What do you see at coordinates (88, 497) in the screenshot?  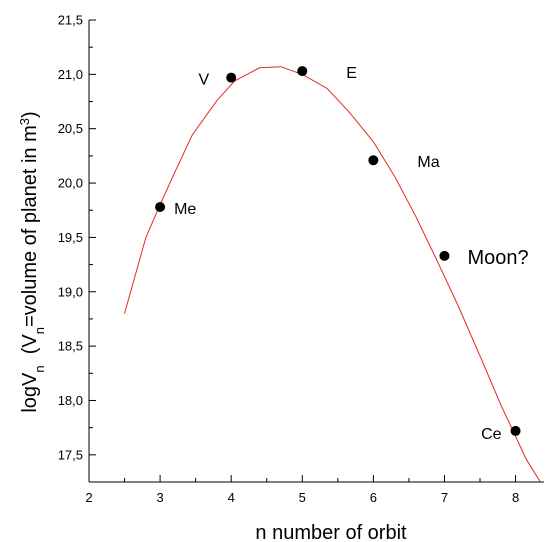 I see `x-tick-label: 2` at bounding box center [88, 497].